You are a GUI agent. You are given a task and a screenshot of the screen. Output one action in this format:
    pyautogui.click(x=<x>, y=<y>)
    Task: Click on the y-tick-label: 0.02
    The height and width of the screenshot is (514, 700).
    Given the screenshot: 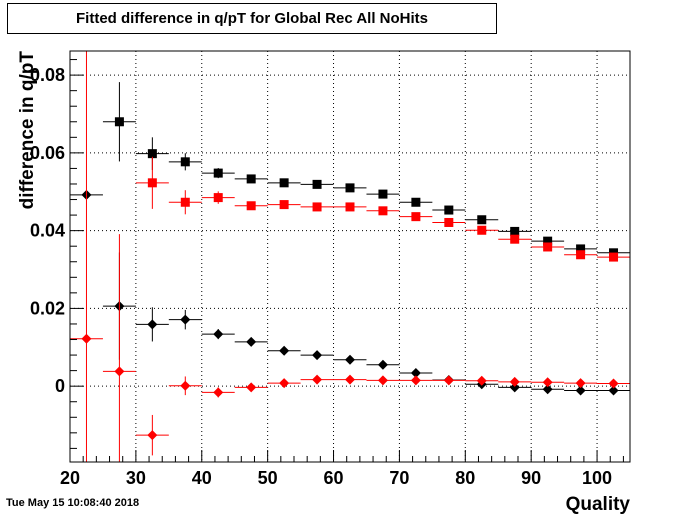 What is the action you would take?
    pyautogui.click(x=47, y=308)
    